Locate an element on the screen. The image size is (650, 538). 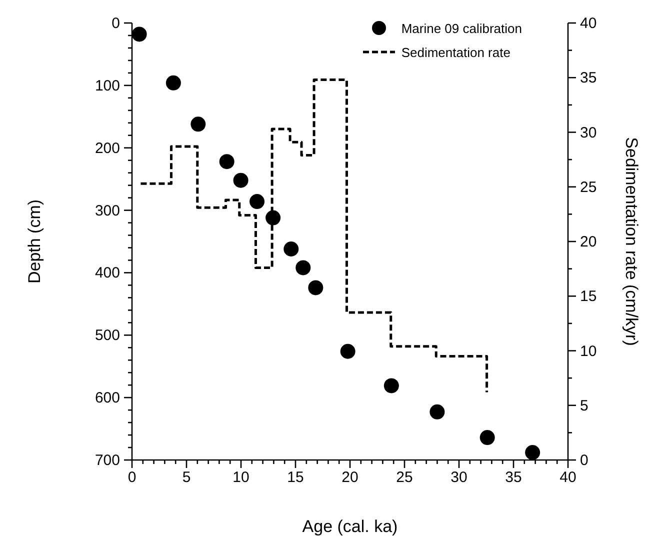
x-tick-label: 5 is located at coordinates (186, 477).